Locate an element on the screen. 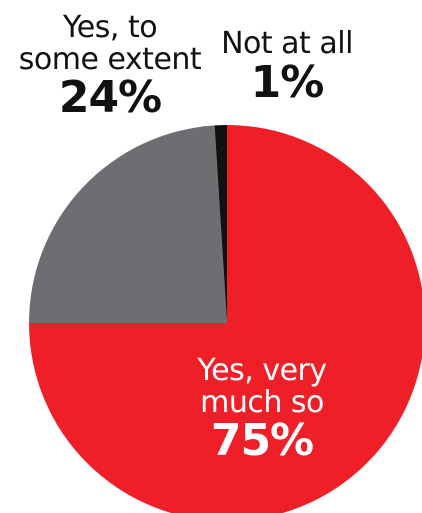 This screenshot has height=513, width=422. slice-label-some-extent-line-2: some extent is located at coordinates (110, 59).